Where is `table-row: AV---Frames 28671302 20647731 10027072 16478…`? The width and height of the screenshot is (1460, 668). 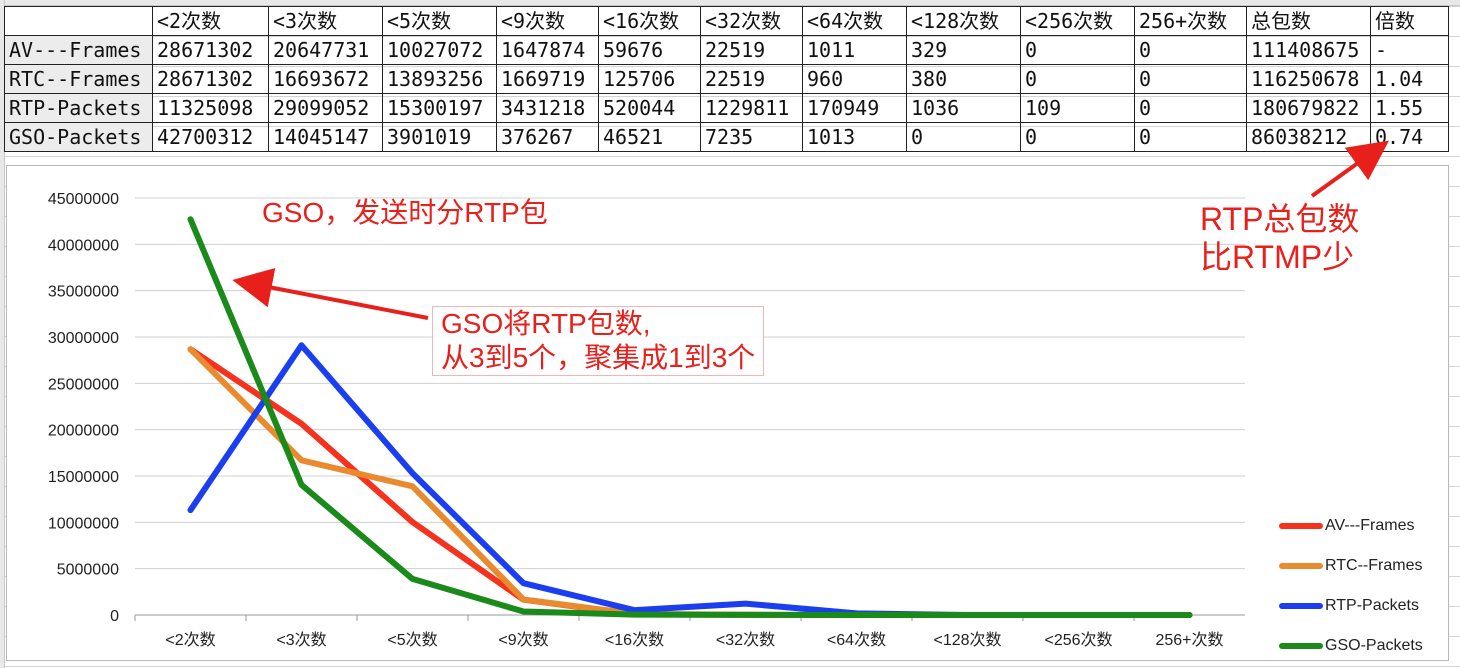
table-row: AV---Frames 28671302 20647731 10027072 16478… is located at coordinates (726, 50).